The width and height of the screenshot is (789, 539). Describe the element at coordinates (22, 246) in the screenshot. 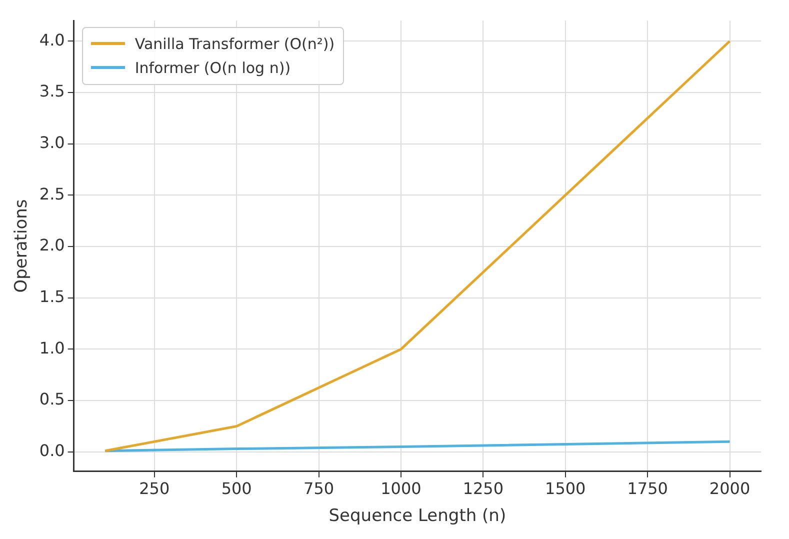

I see `y-axis-title: Operations` at that location.